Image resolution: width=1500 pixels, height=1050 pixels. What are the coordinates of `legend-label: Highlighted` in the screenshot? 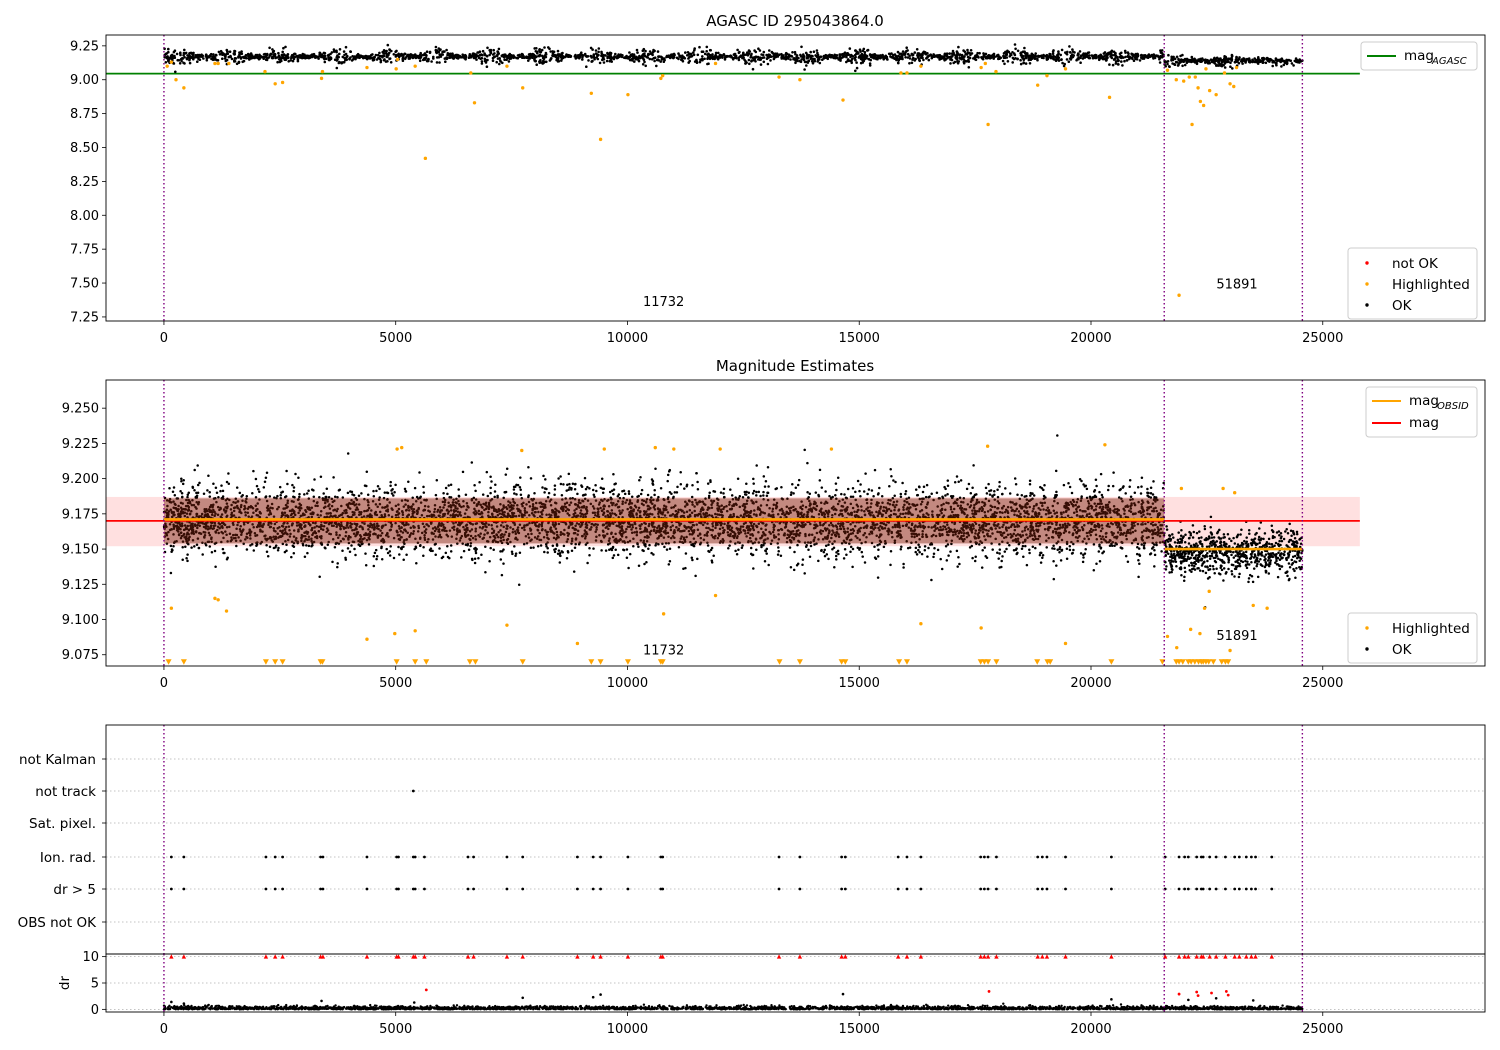 It's located at (1431, 285).